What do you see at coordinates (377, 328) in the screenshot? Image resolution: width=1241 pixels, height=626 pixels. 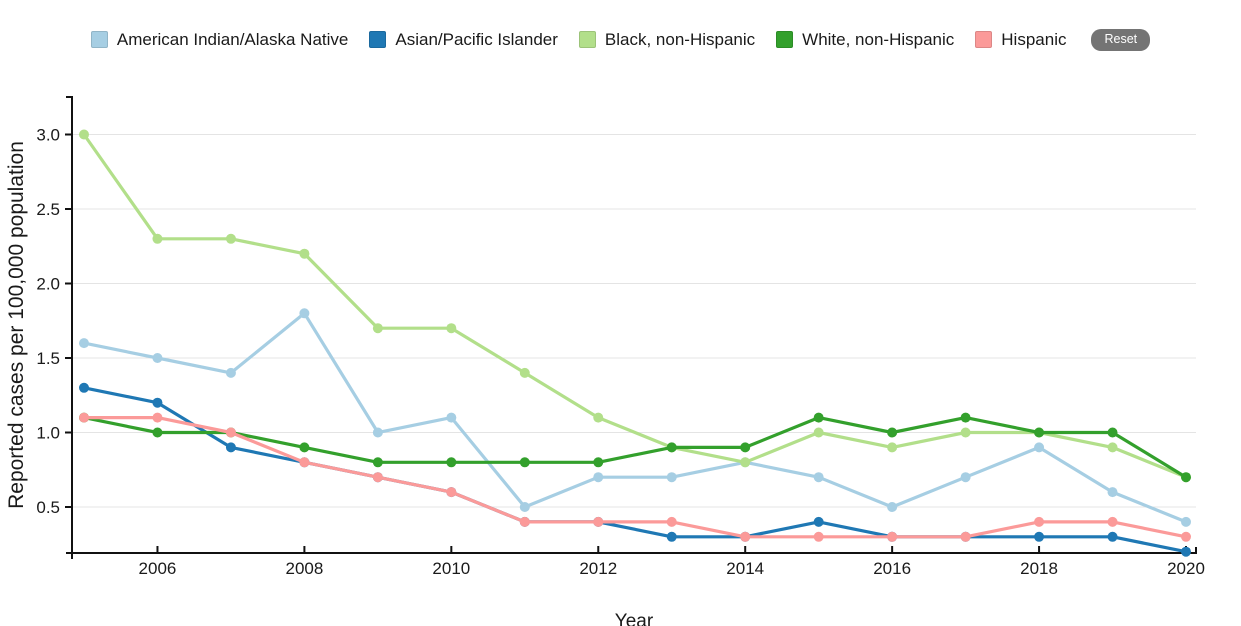 I see `data-point-black-non-hispanic-2009` at bounding box center [377, 328].